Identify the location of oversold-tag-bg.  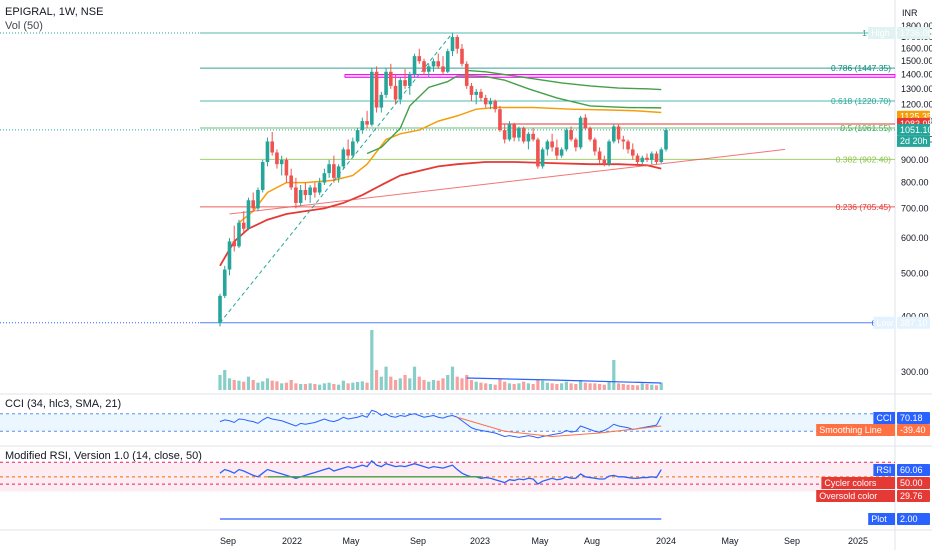
(913, 496).